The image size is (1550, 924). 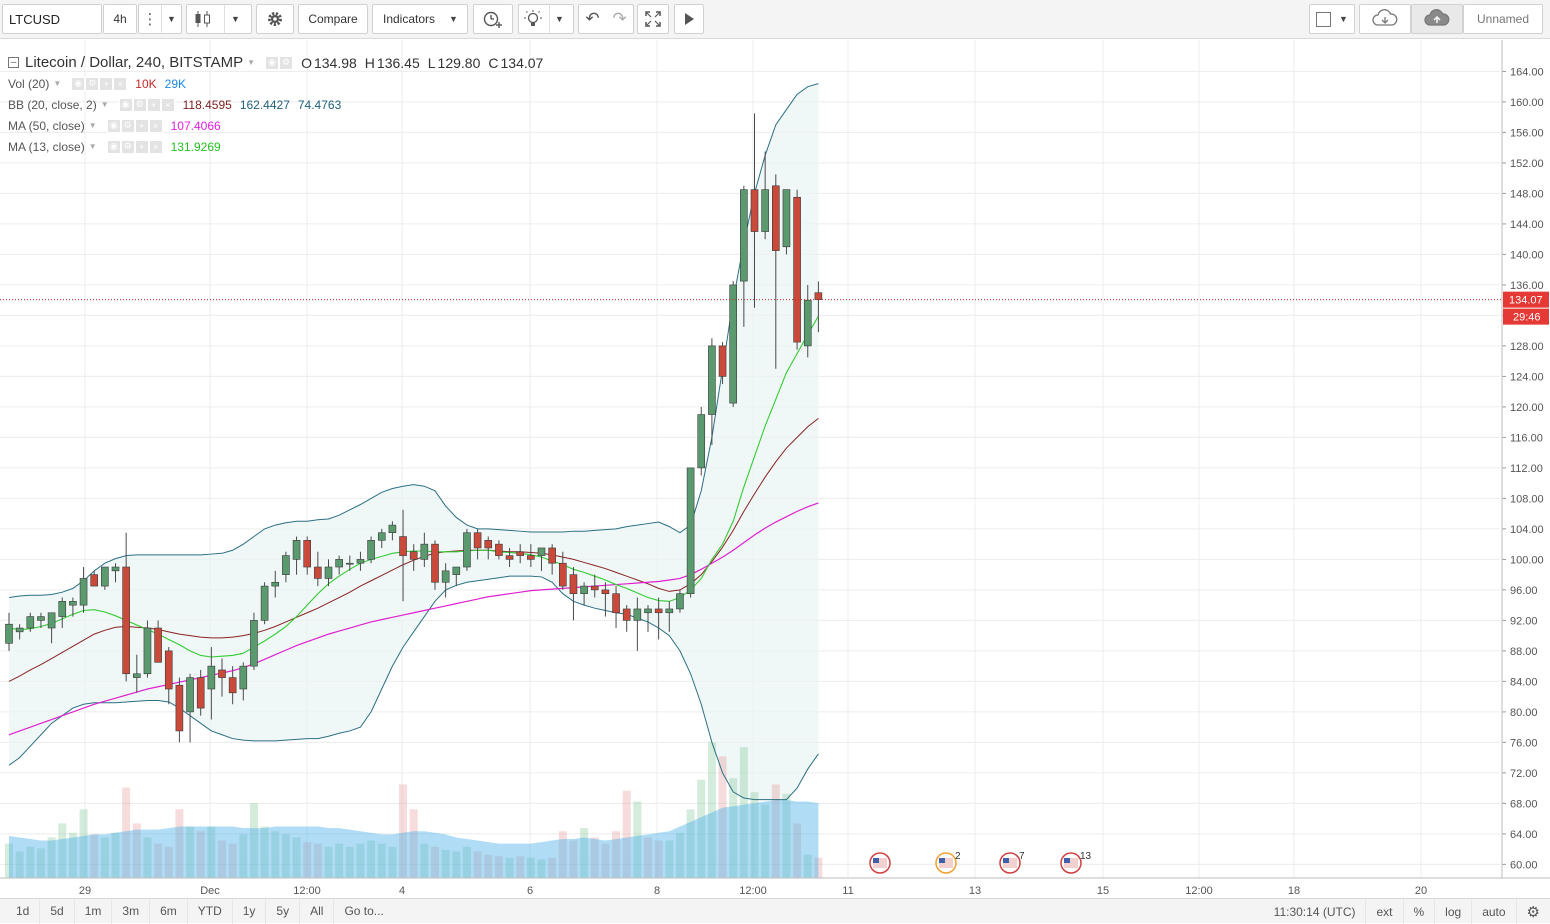 What do you see at coordinates (219, 19) in the screenshot?
I see `chart-style-button: ▼` at bounding box center [219, 19].